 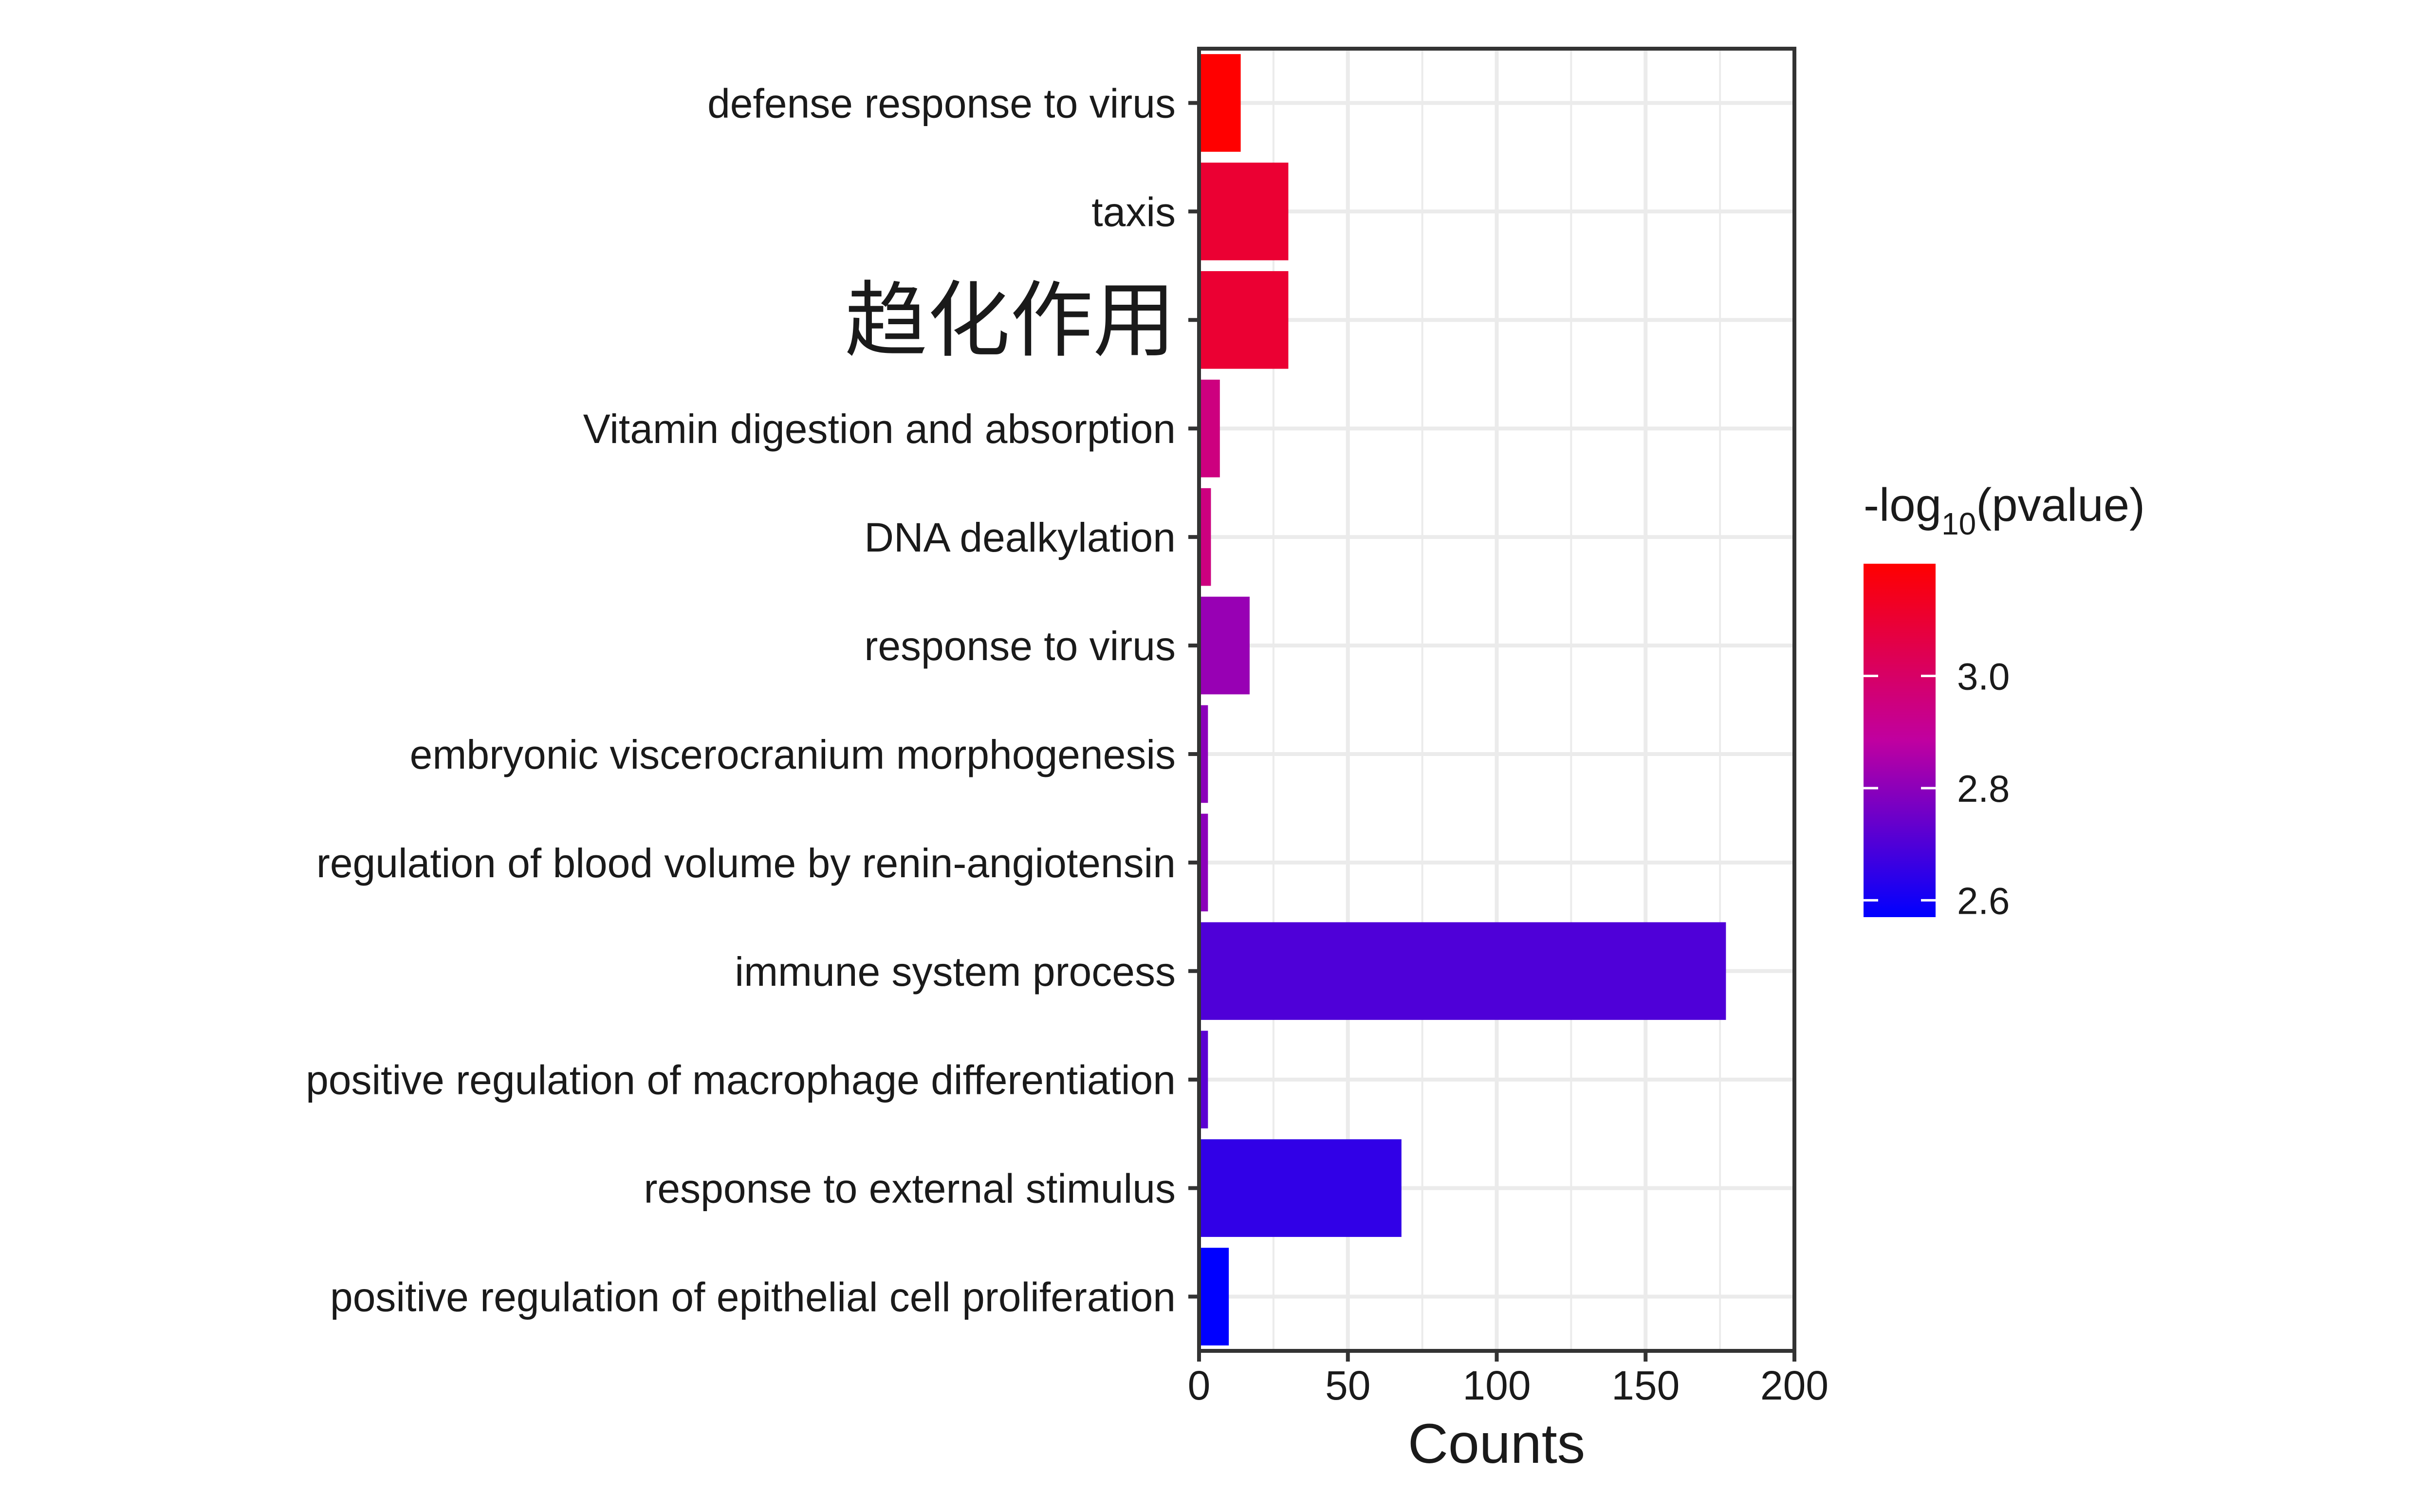 I want to click on category-label: taxis, so click(x=1133, y=212).